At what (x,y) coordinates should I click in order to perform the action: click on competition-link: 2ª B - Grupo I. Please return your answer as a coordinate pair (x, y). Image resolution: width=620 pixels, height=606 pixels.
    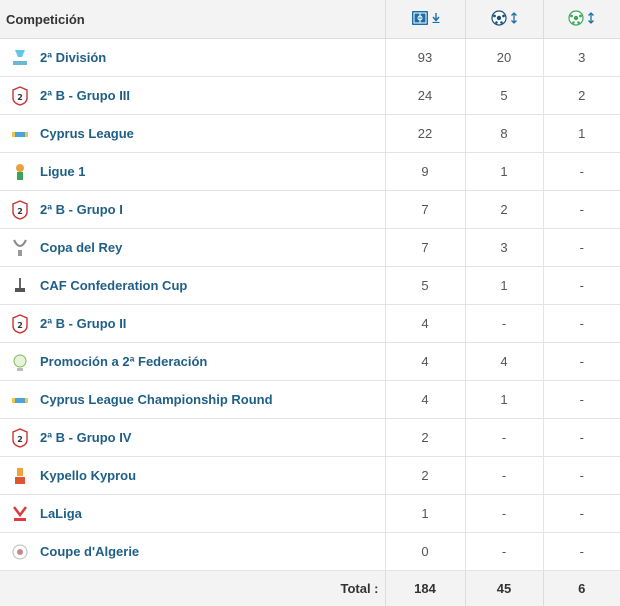
    Looking at the image, I should click on (81, 209).